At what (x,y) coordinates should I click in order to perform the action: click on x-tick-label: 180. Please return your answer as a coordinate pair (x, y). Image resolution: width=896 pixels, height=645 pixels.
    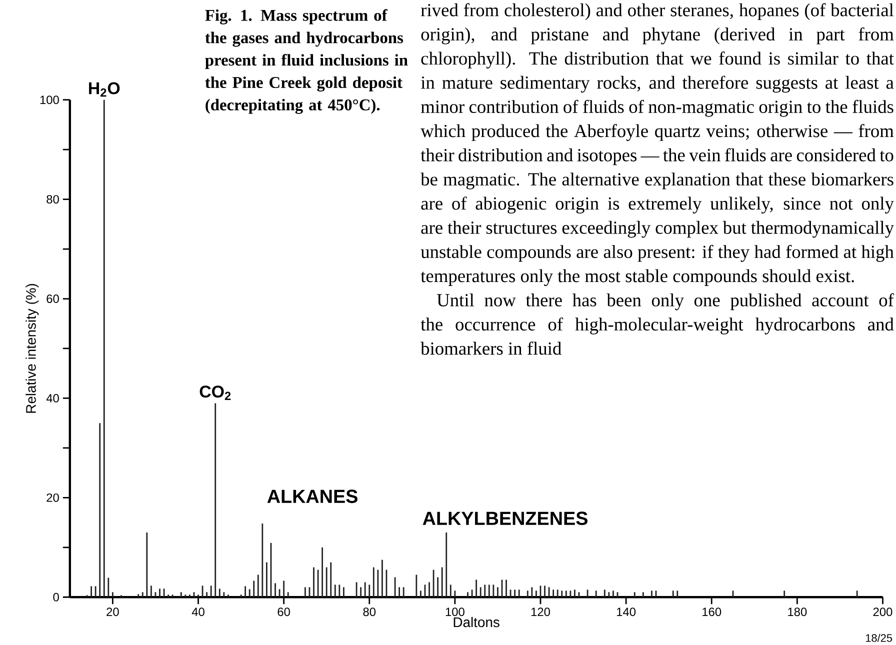
    Looking at the image, I should click on (797, 612).